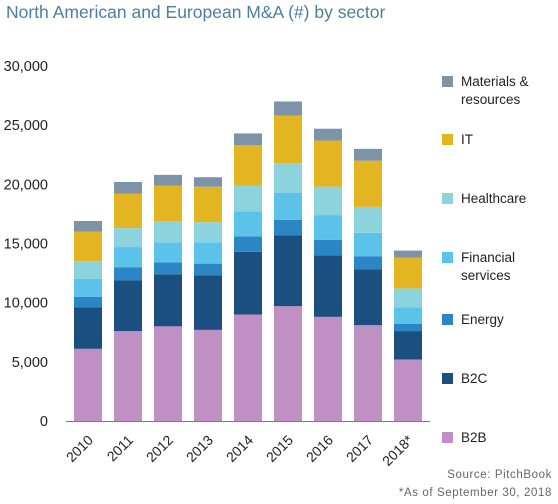  Describe the element at coordinates (482, 319) in the screenshot. I see `legend-label: Energy` at that location.